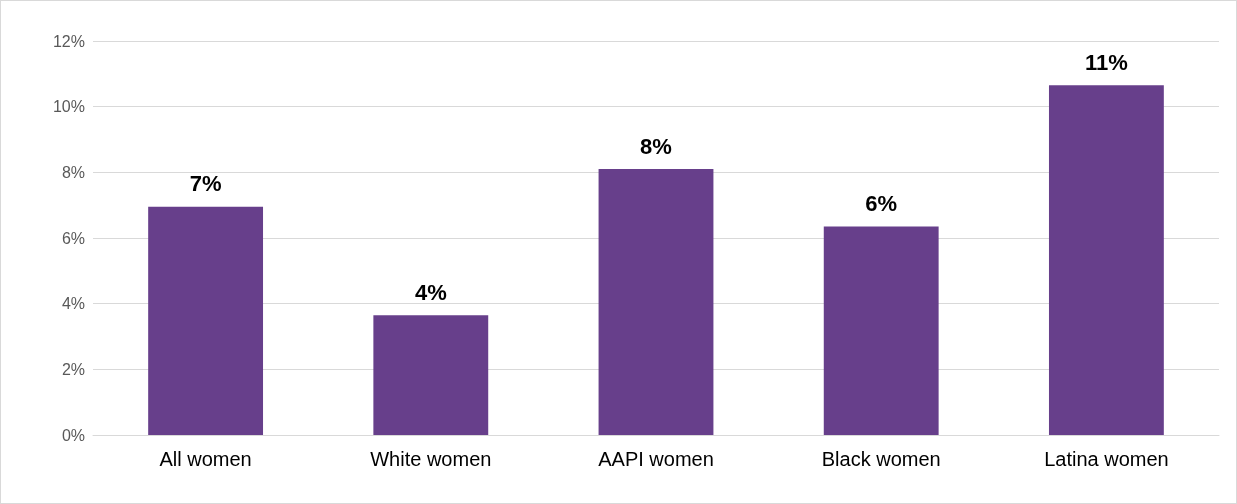  What do you see at coordinates (73, 304) in the screenshot?
I see `y-tick-label: 4%` at bounding box center [73, 304].